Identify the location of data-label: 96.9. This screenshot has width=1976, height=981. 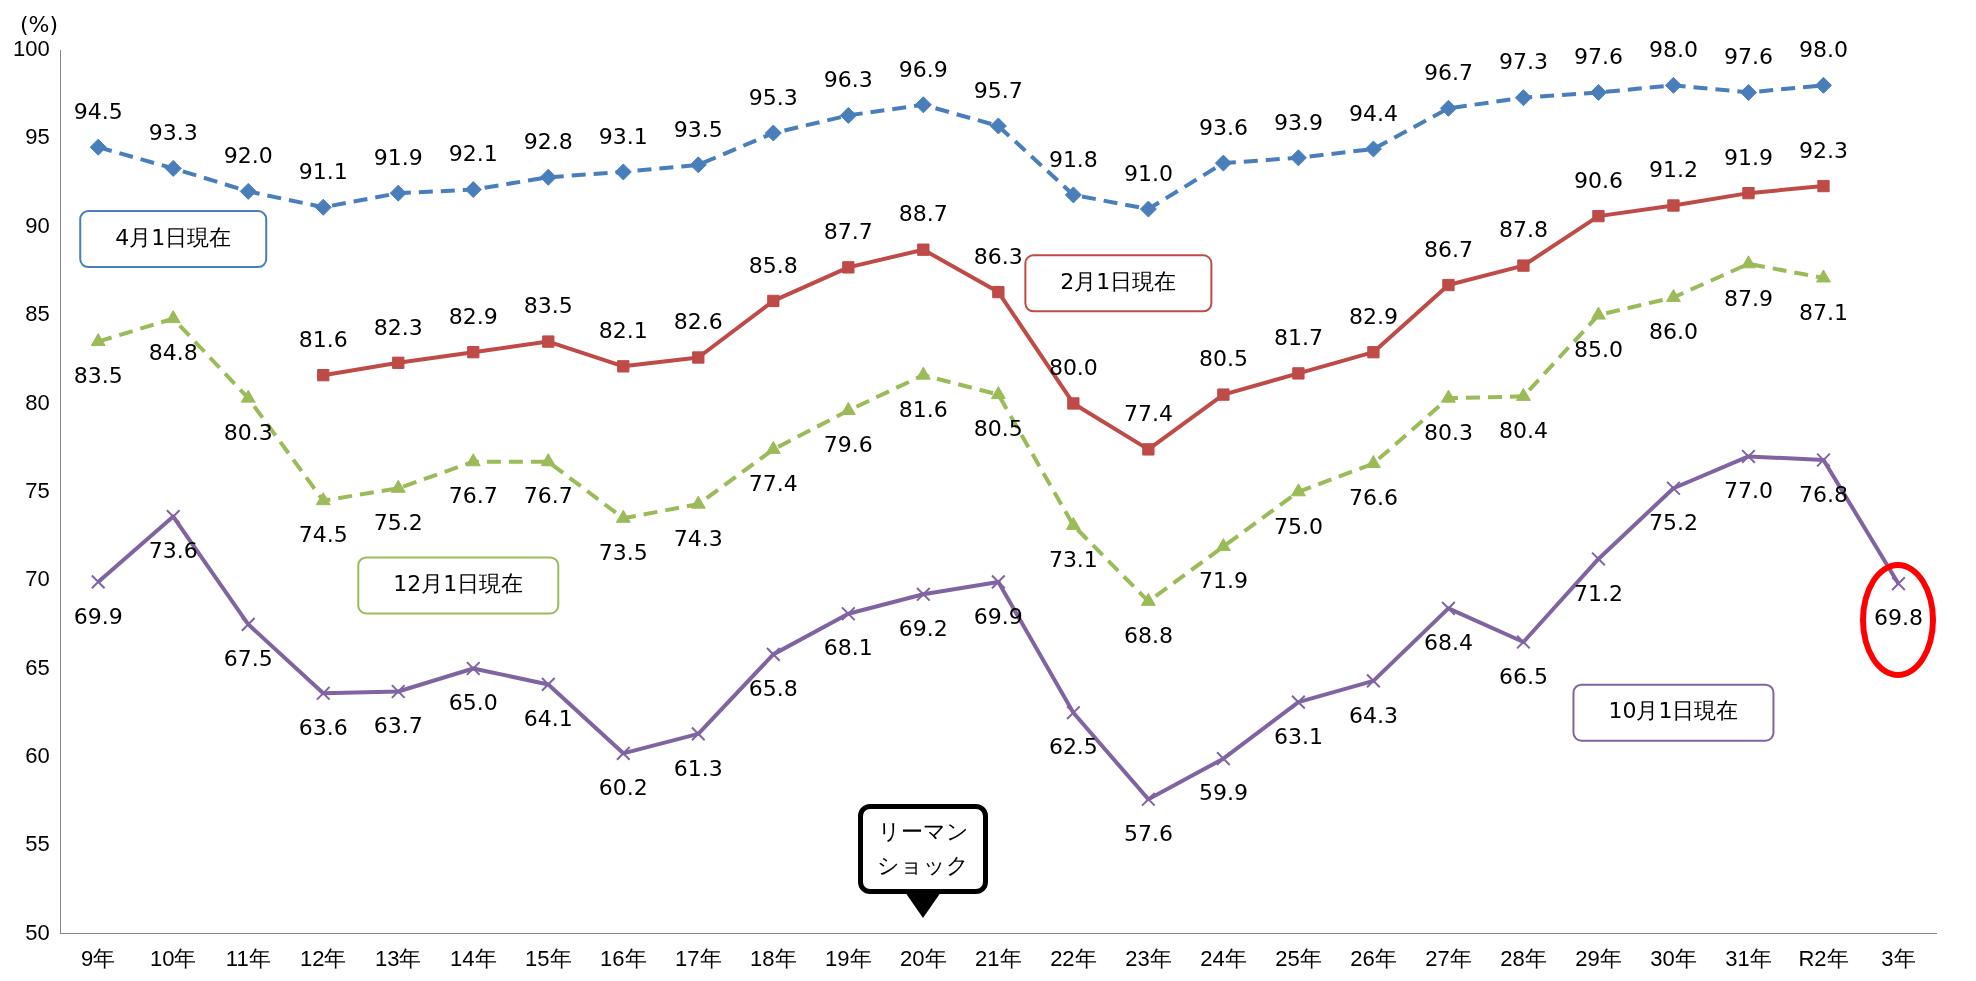
(923, 69).